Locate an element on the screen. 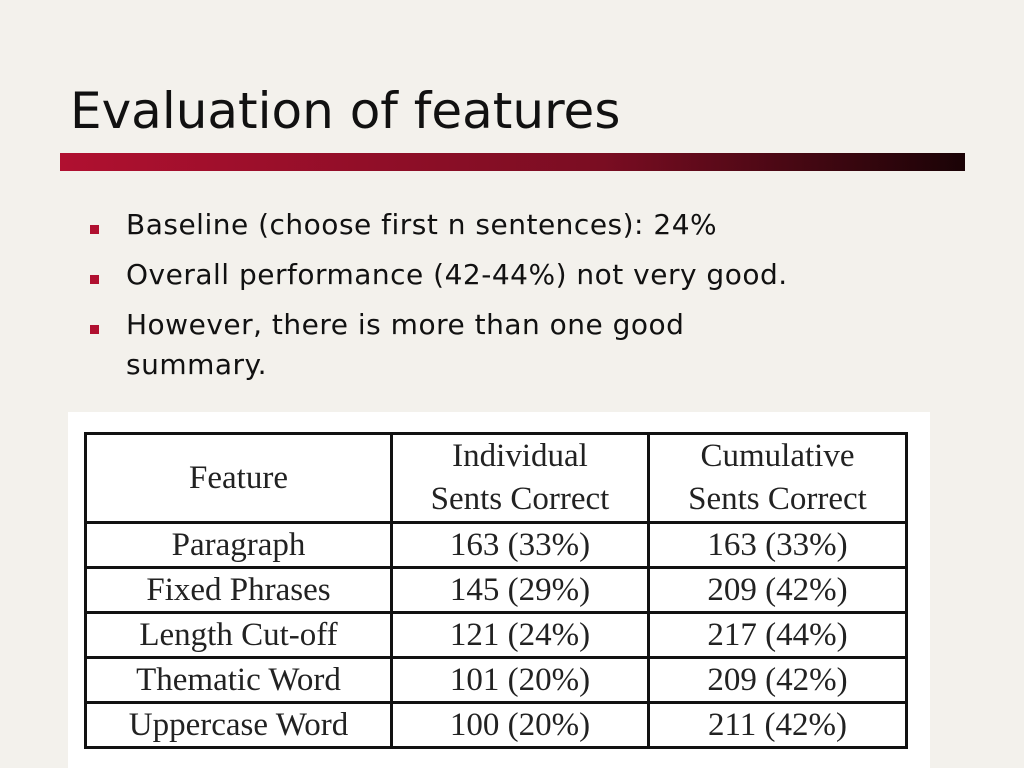 The width and height of the screenshot is (1024, 768). table-row: Thematic Word 101 (20%) 209 (42%) is located at coordinates (496, 680).